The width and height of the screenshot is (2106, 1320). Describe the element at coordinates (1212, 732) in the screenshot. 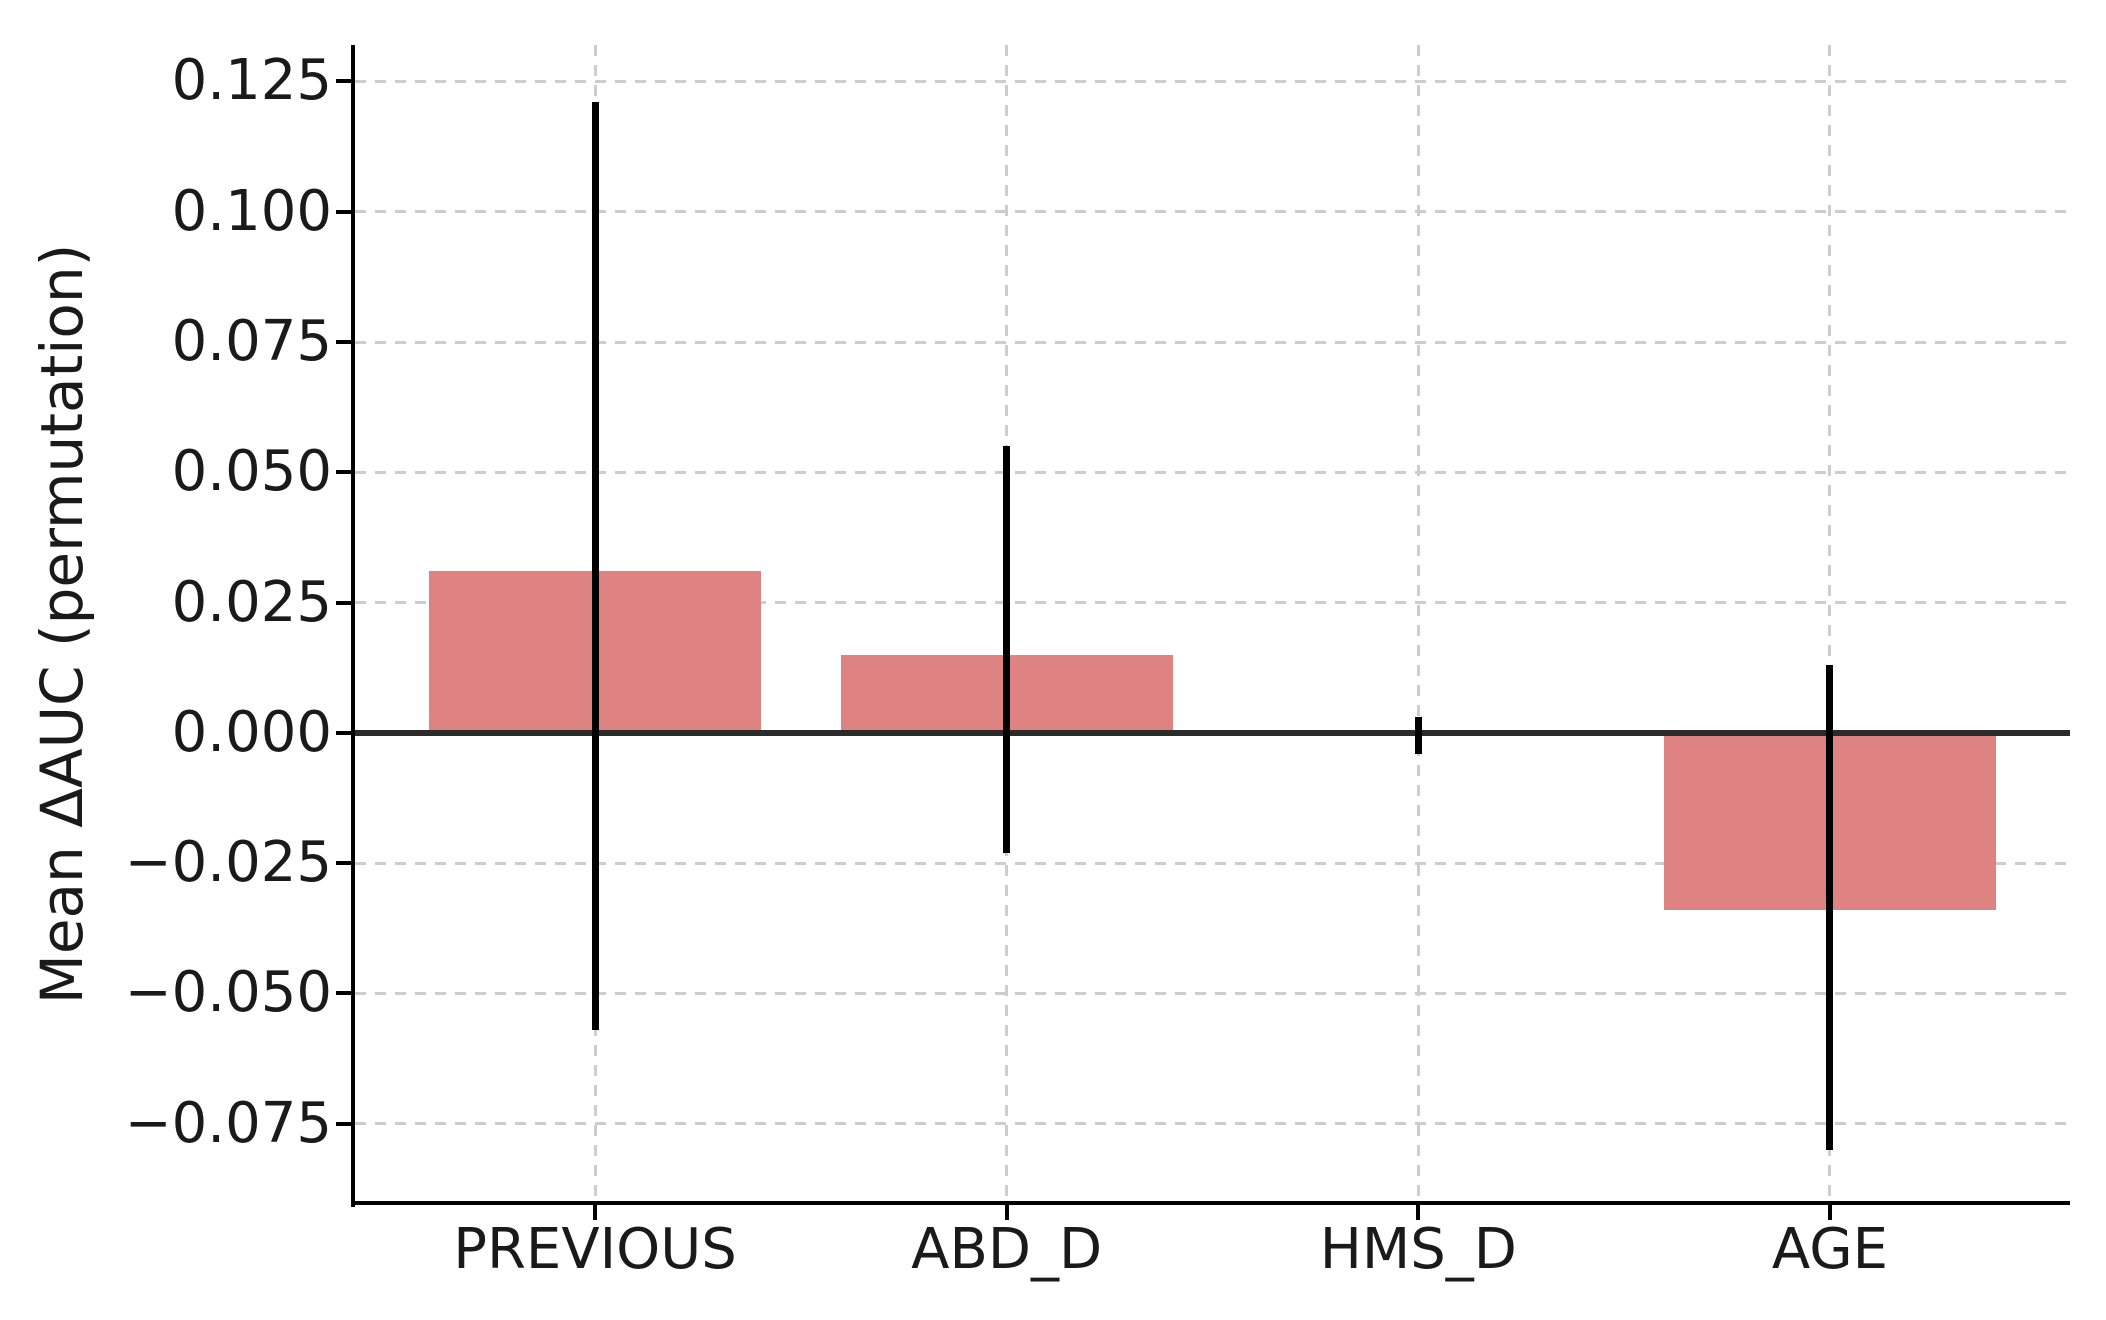

I see `zero-line` at that location.